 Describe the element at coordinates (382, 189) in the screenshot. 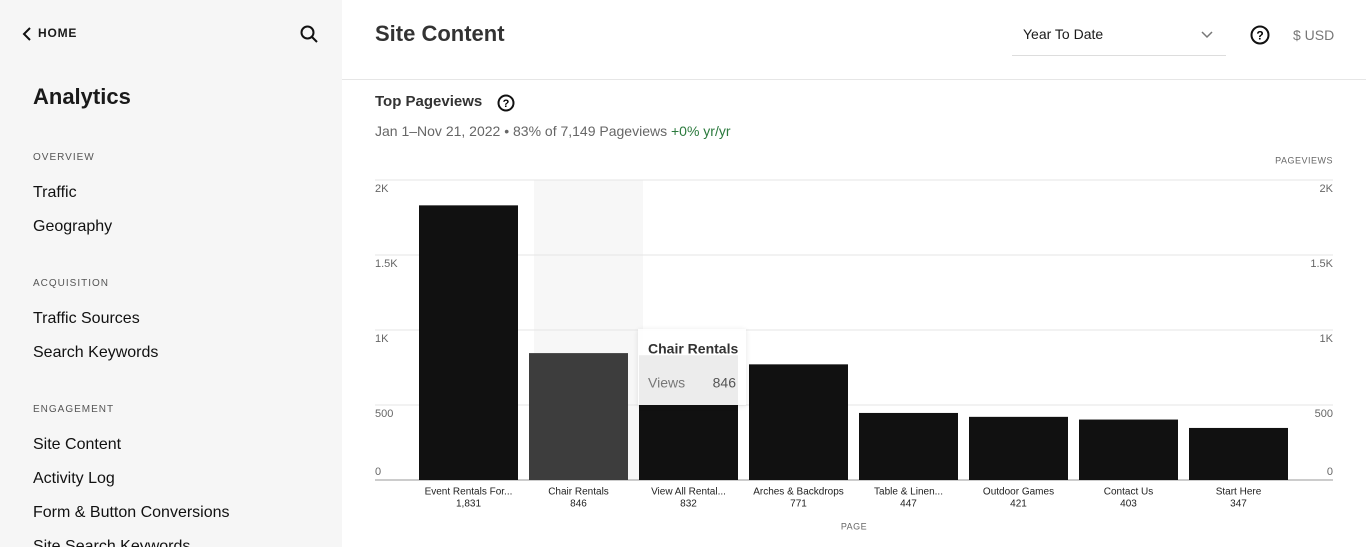

I see `y-tick-label: 2K` at that location.